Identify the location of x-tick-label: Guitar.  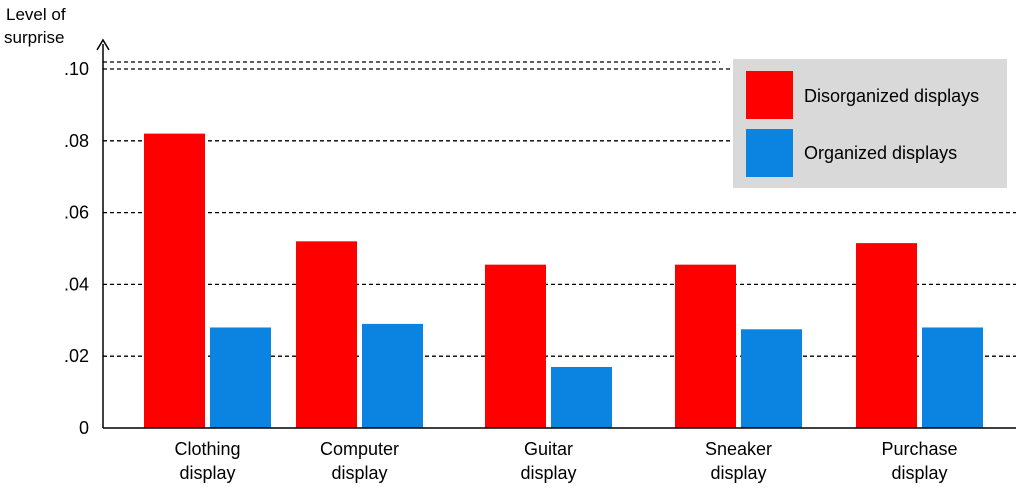
(548, 449).